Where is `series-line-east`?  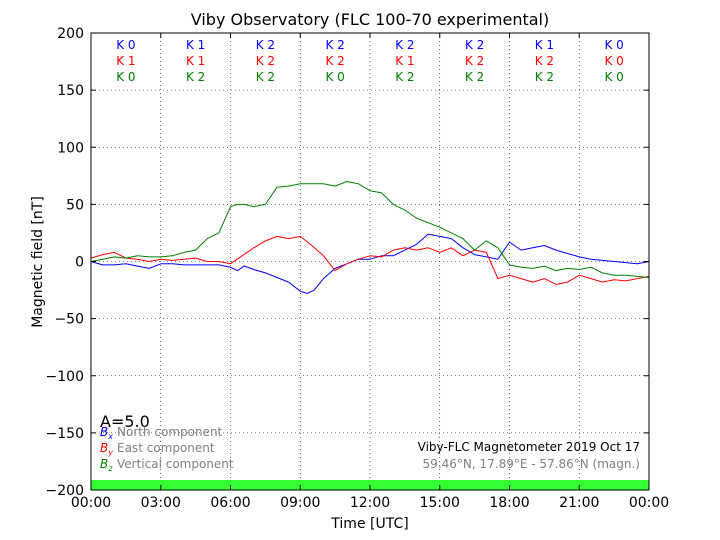 series-line-east is located at coordinates (370, 260).